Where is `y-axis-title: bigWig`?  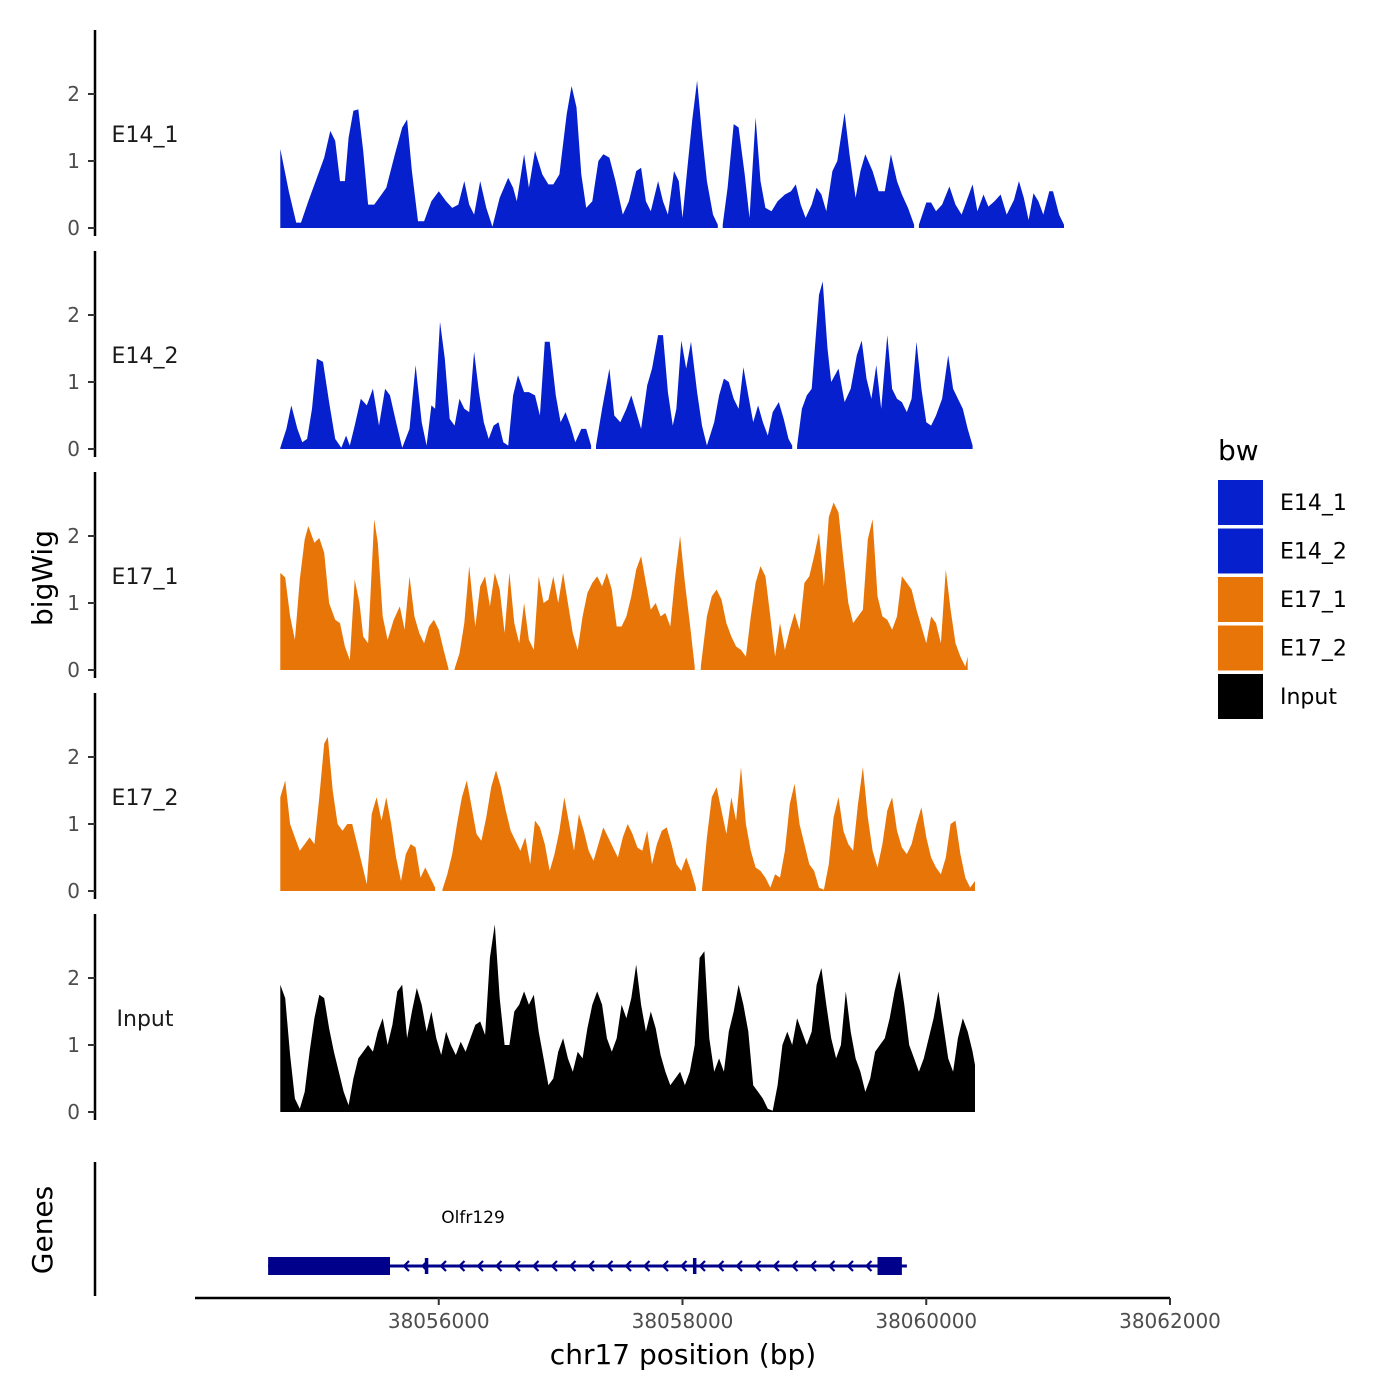
y-axis-title: bigWig is located at coordinates (42, 578).